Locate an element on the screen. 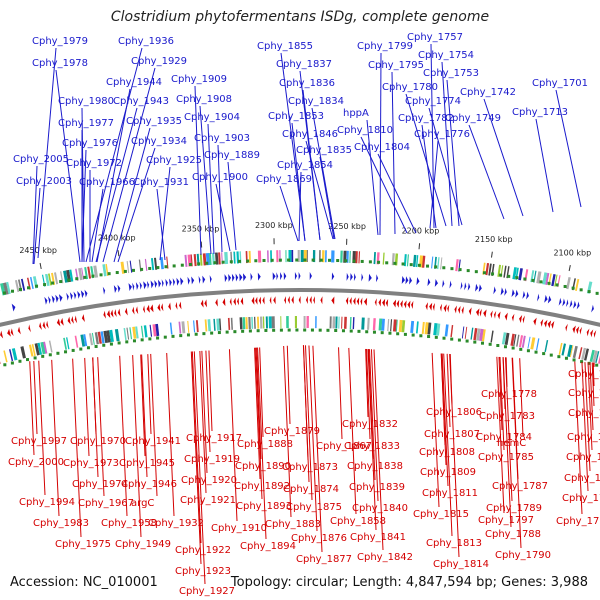  reverse-gene-label: Cphy_1946 is located at coordinates (149, 484).